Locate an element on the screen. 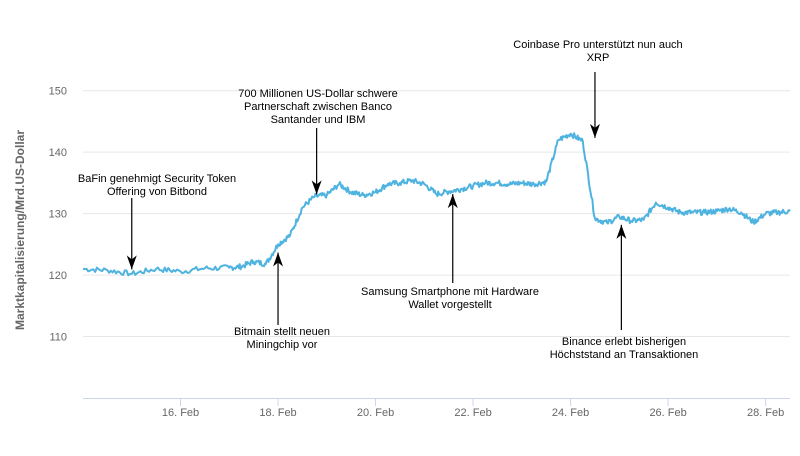 The height and width of the screenshot is (456, 800). x-tick-label: 20. Feb is located at coordinates (375, 413).